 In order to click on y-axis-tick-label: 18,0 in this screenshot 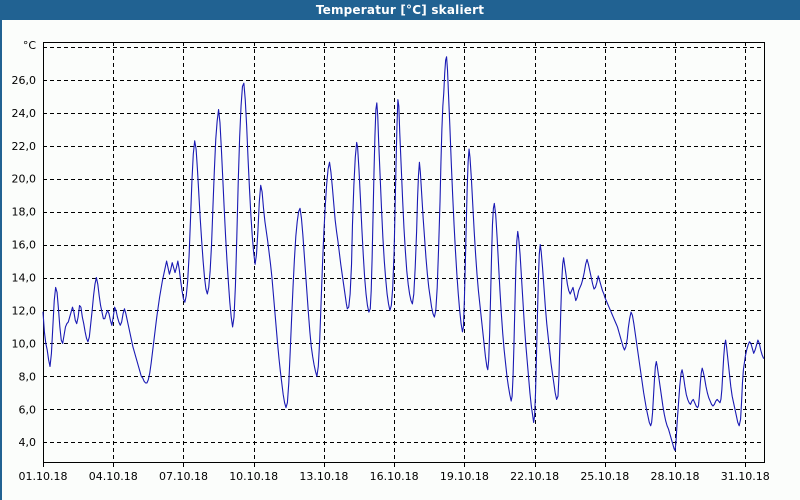, I will do `click(24, 212)`.